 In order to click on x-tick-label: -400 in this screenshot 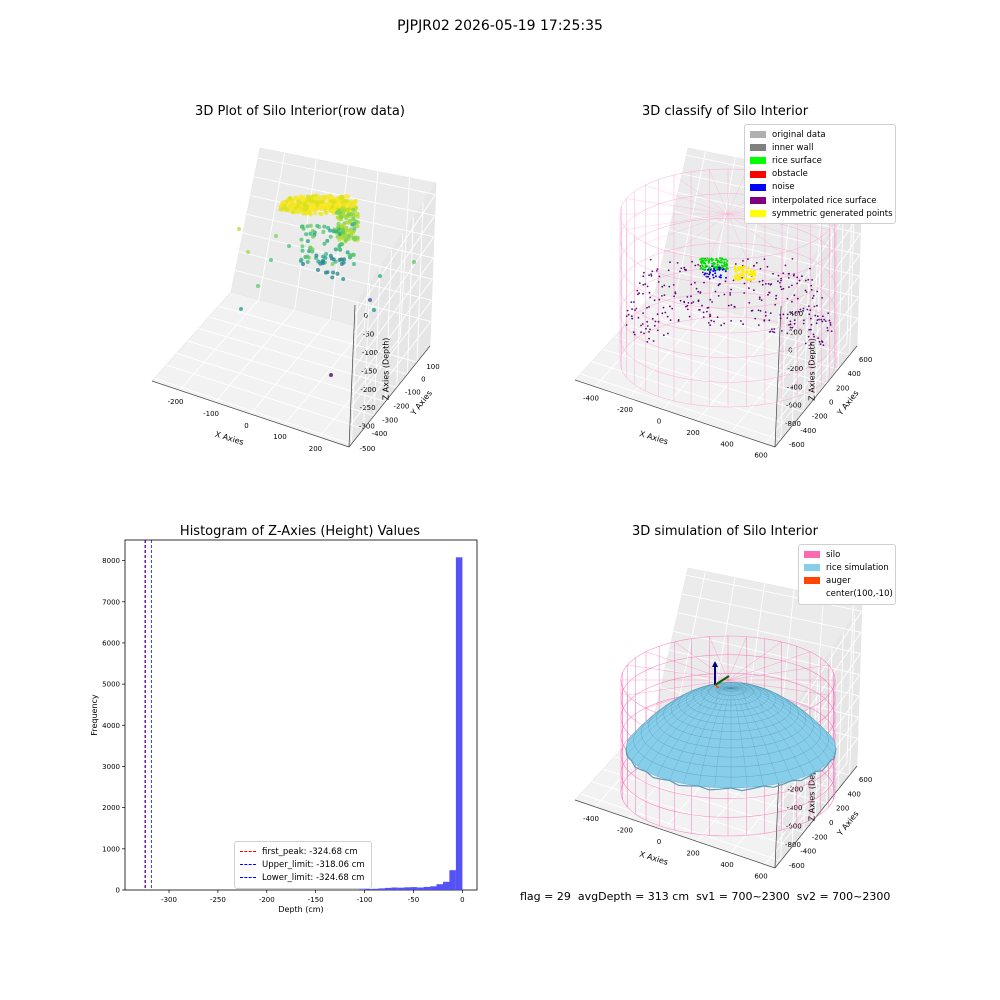, I will do `click(591, 819)`.